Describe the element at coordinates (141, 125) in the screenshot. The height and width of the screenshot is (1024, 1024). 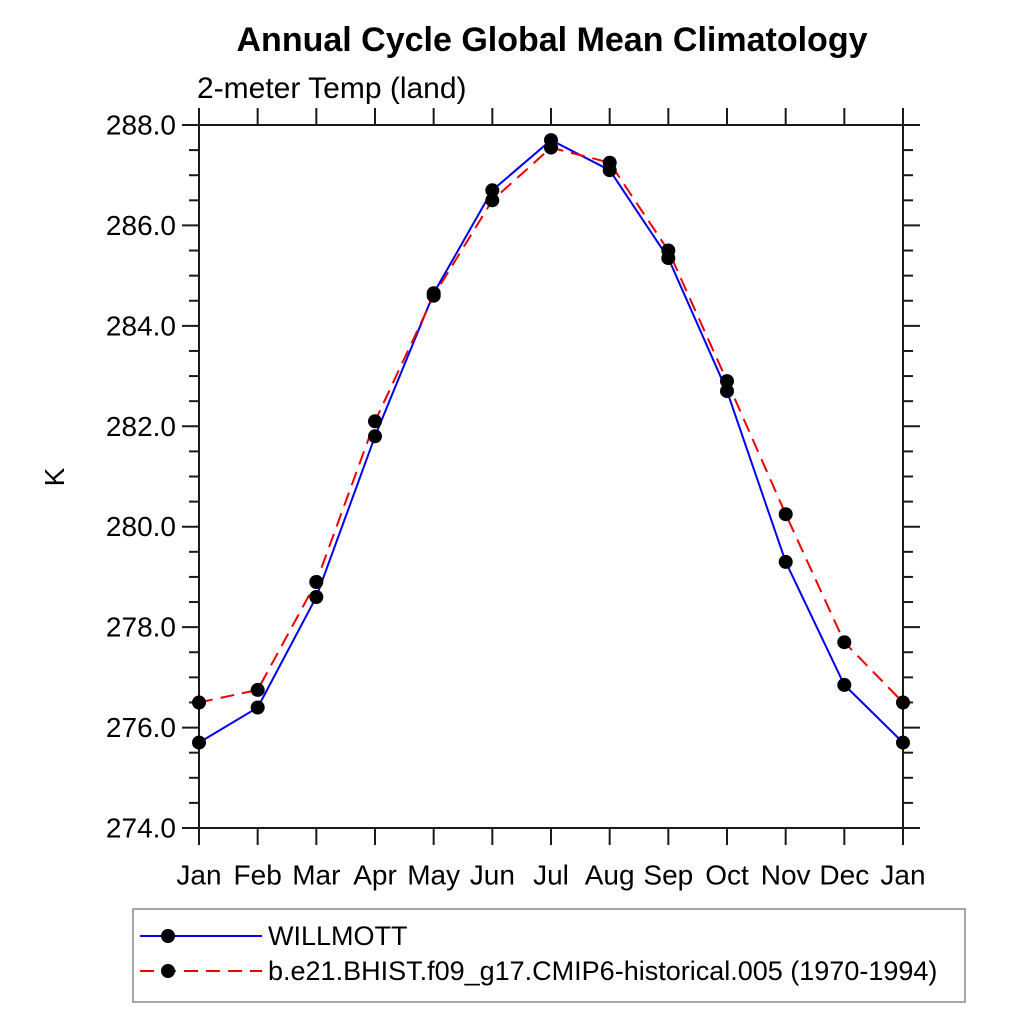
I see `y-tick-label: 288.0` at that location.